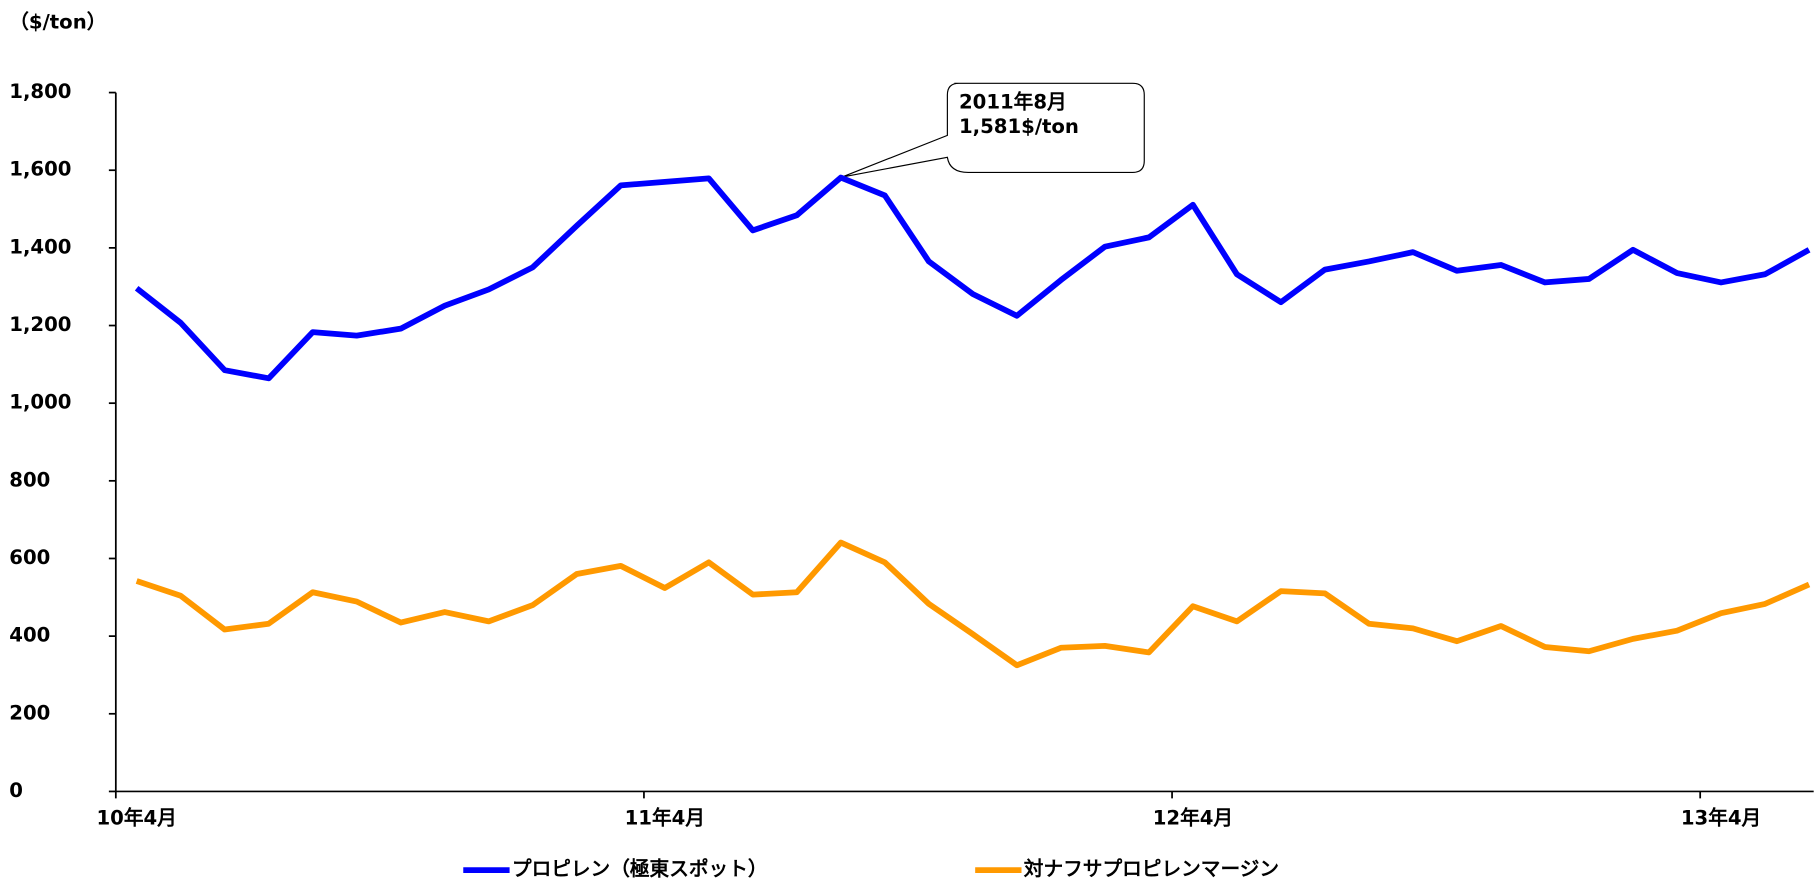 The image size is (1816, 884). Describe the element at coordinates (1193, 818) in the screenshot. I see `x-tick-label: 12年4月` at that location.